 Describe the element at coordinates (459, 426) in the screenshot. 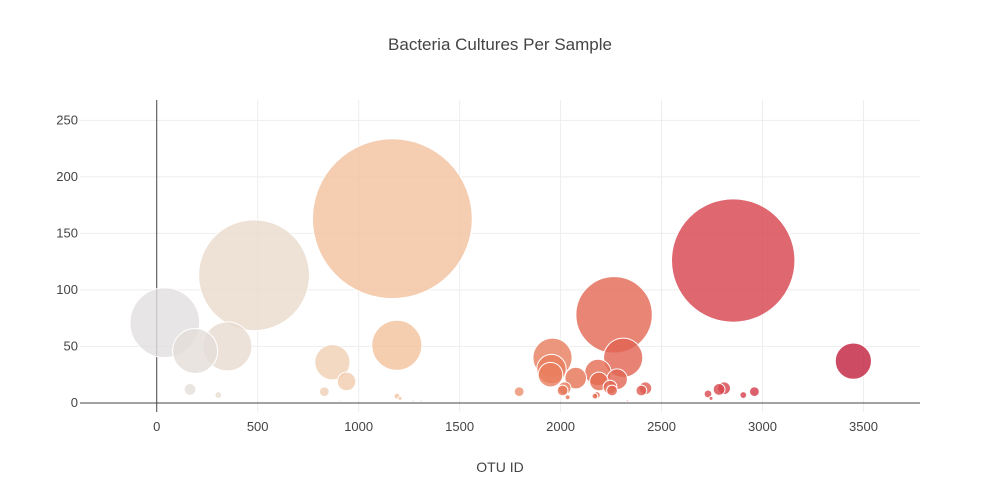

I see `x-tick-label: 1500` at that location.